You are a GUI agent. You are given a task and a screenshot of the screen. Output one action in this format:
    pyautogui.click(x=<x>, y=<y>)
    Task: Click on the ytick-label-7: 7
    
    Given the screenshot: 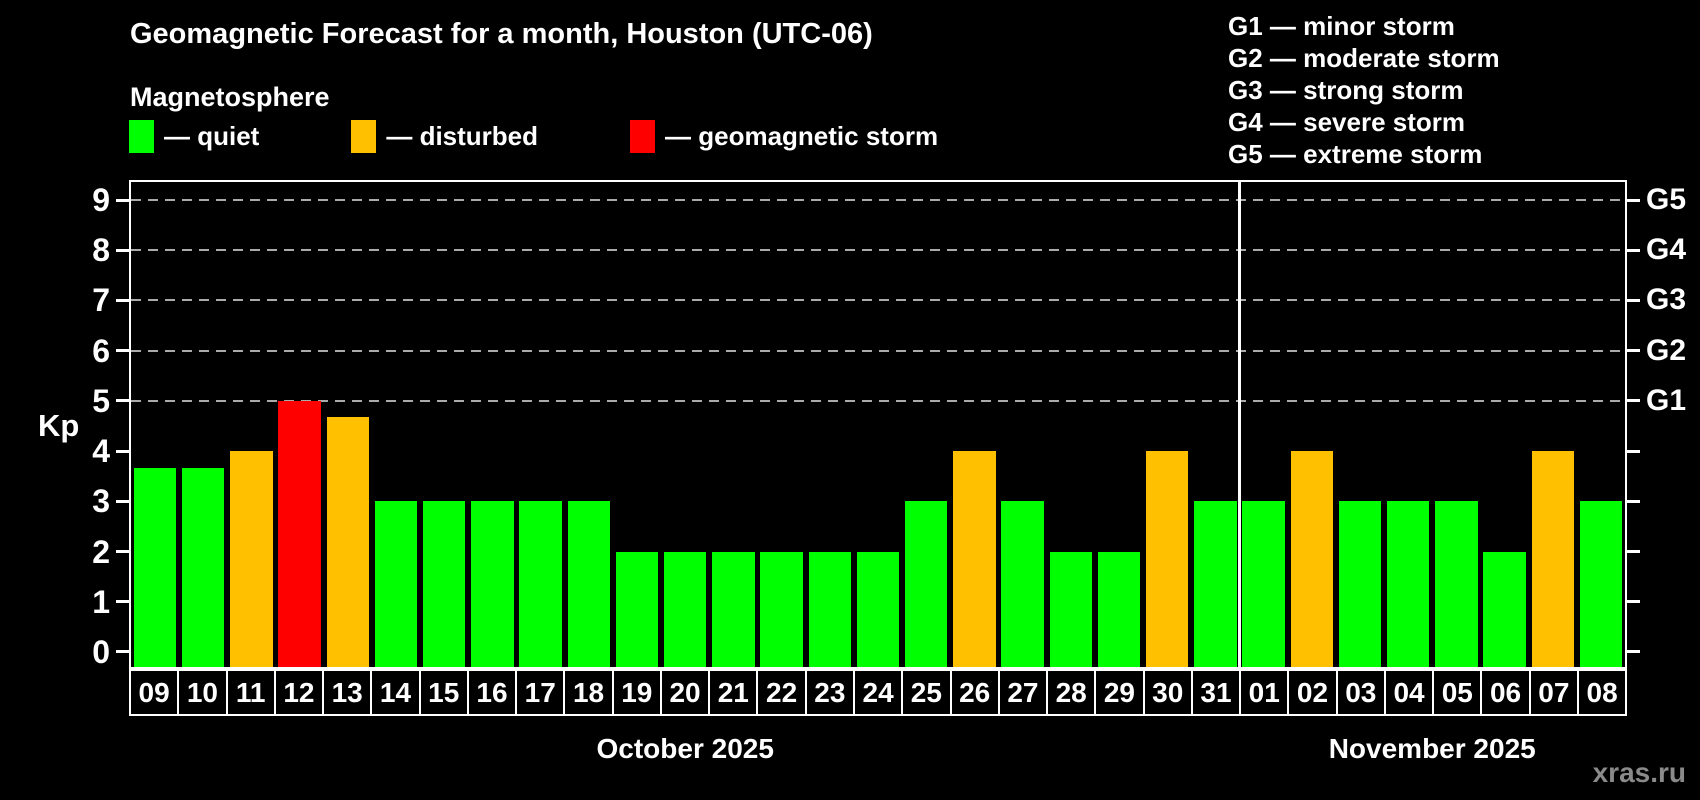 What is the action you would take?
    pyautogui.click(x=101, y=300)
    